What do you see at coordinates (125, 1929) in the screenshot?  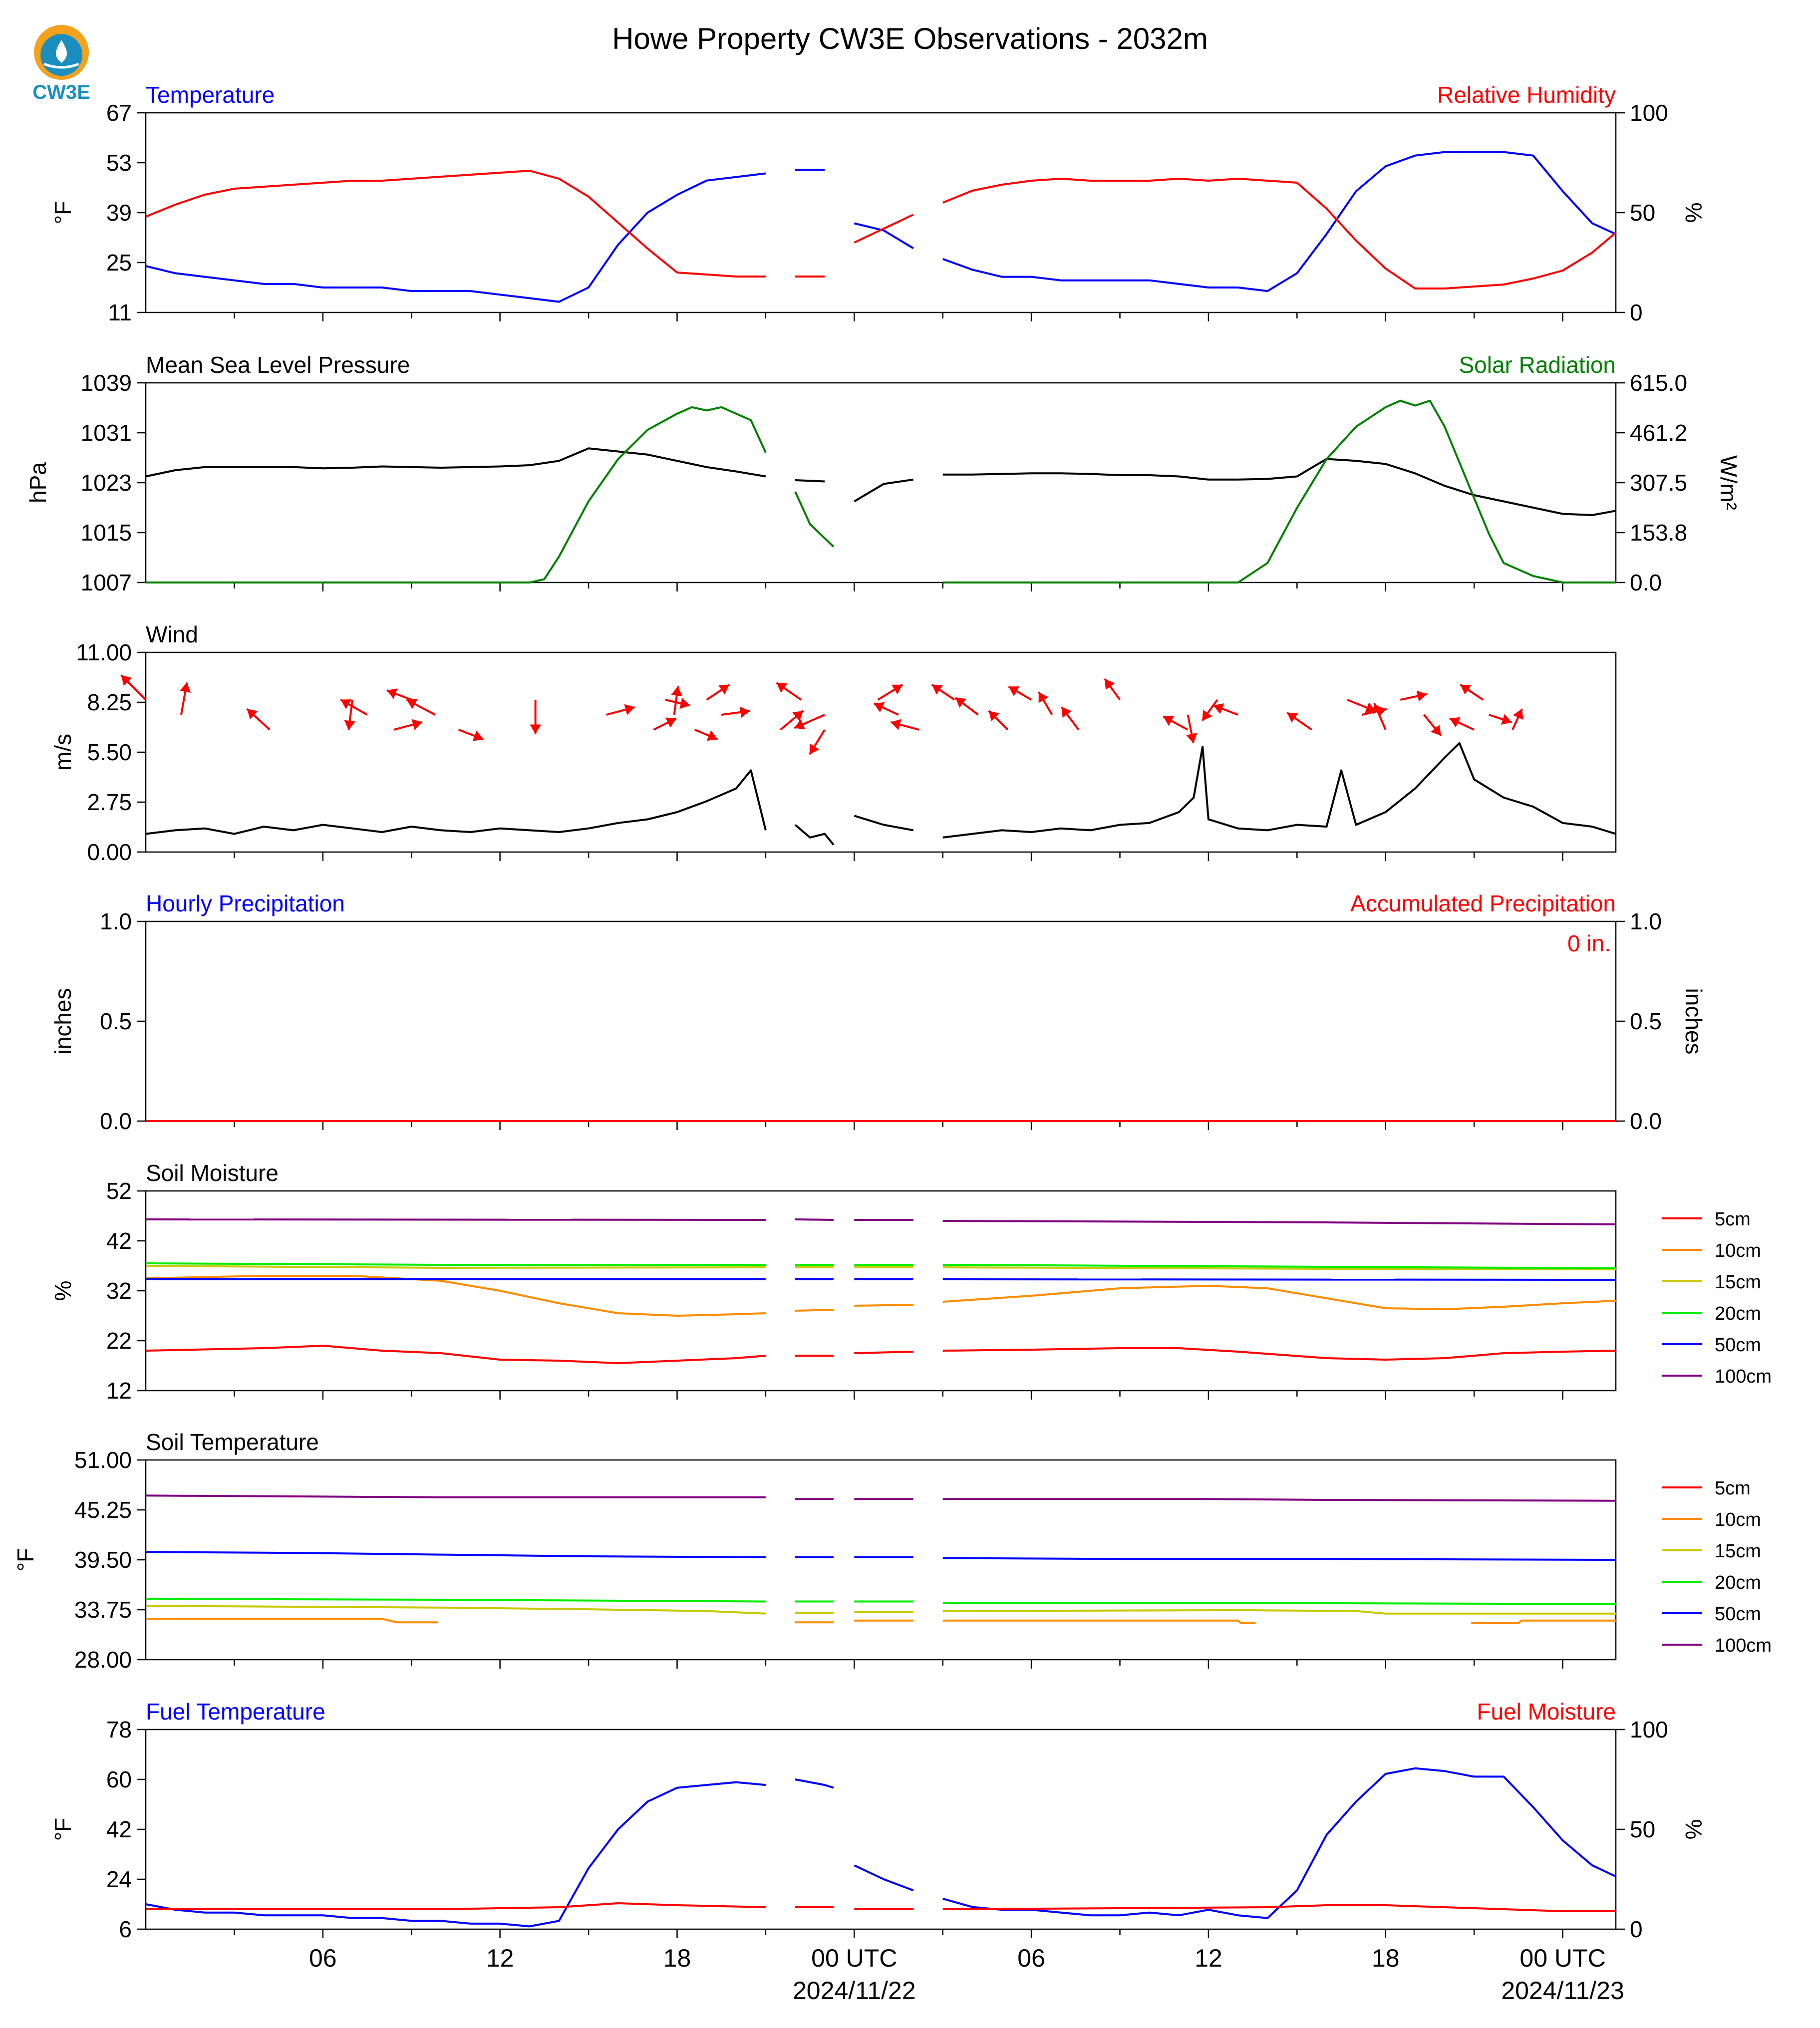 I see `y-tick-label-left: 6` at bounding box center [125, 1929].